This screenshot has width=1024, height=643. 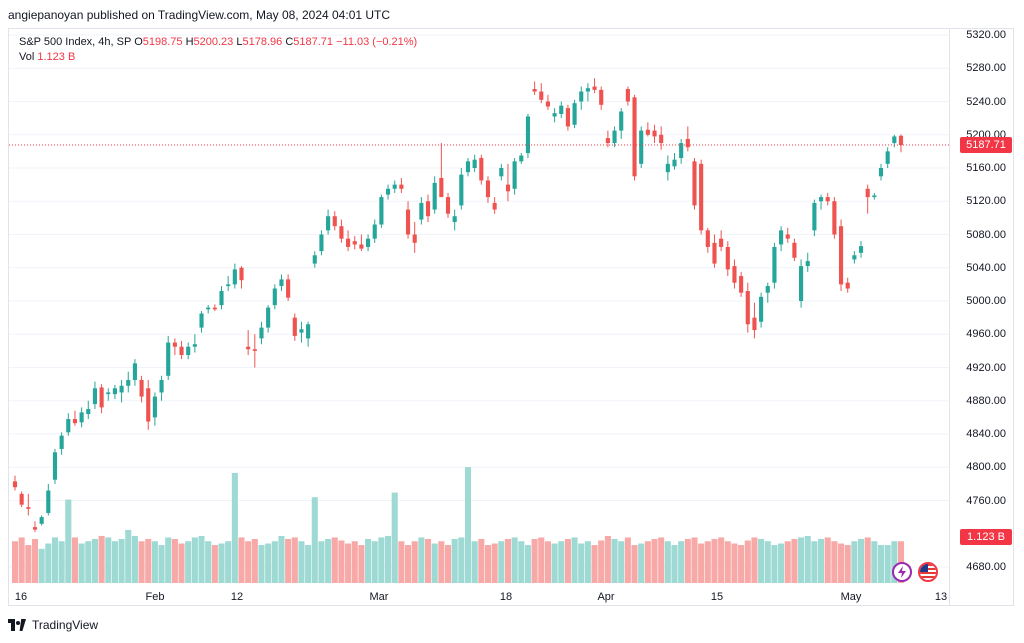 I want to click on lightning-icon, so click(x=902, y=572).